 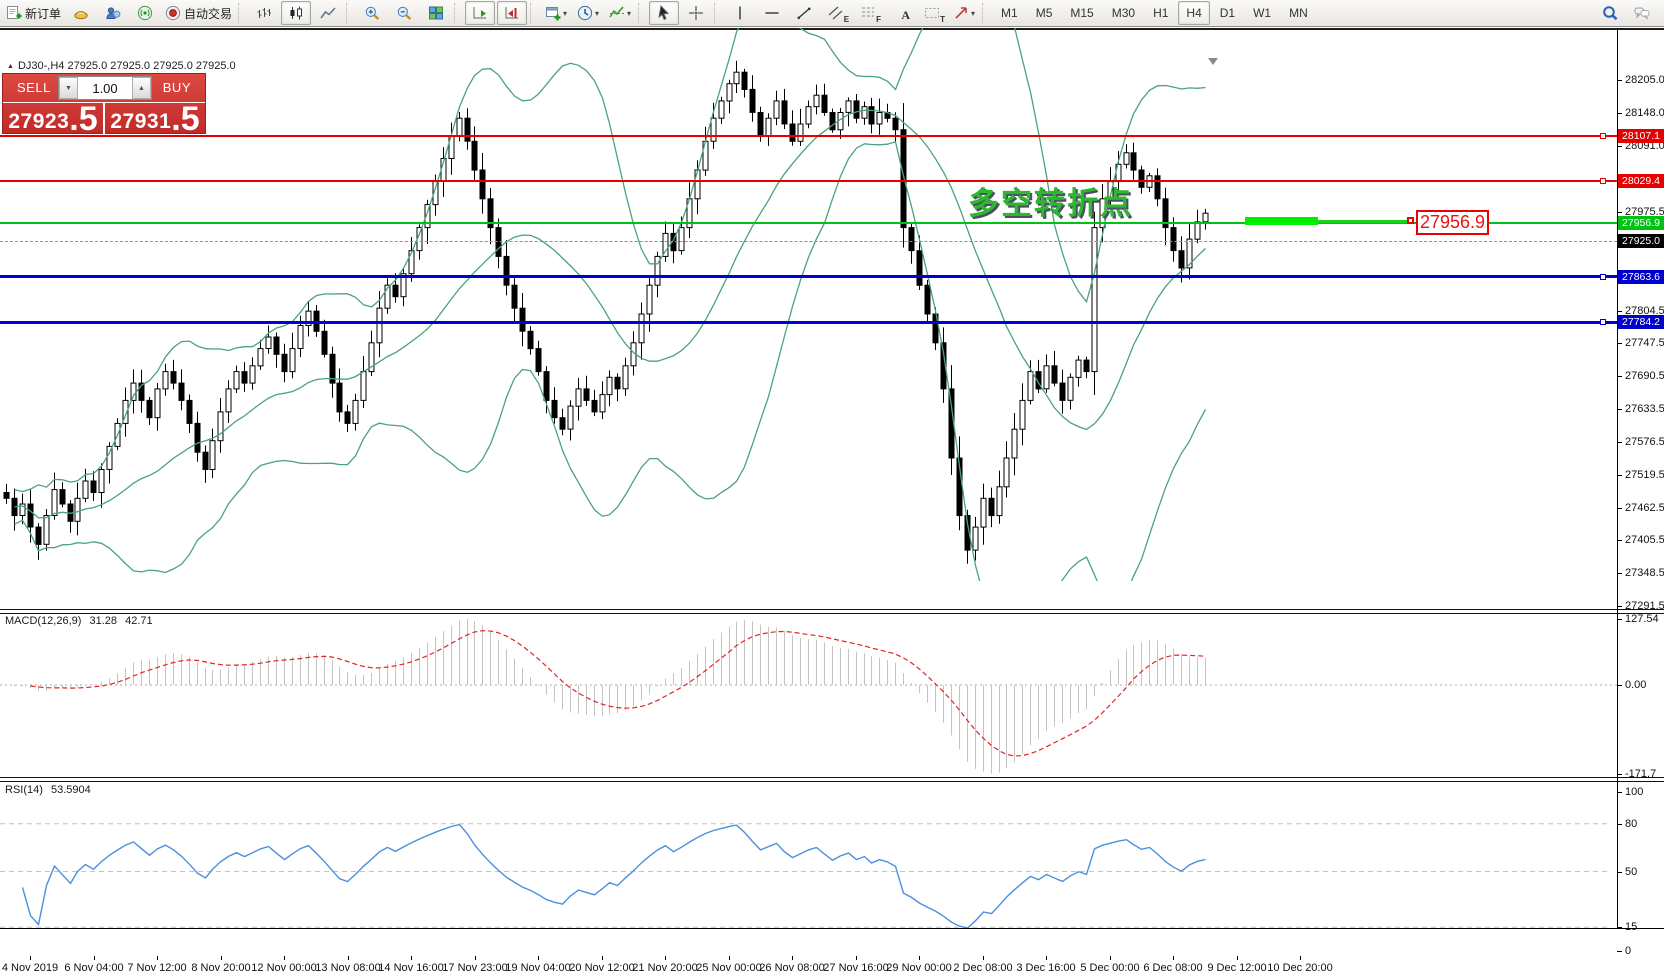 I want to click on timeframe-m30: M30, so click(x=1123, y=13).